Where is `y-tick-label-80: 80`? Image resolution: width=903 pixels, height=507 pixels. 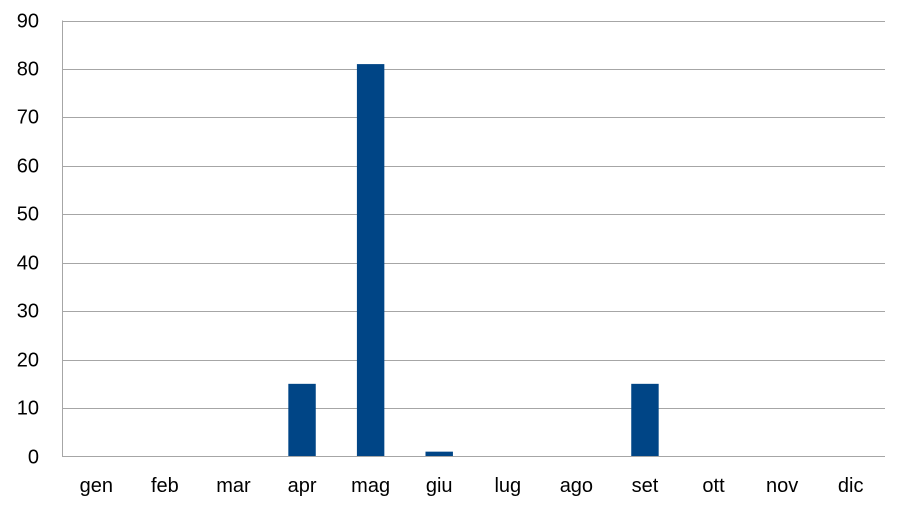 y-tick-label-80: 80 is located at coordinates (28, 70).